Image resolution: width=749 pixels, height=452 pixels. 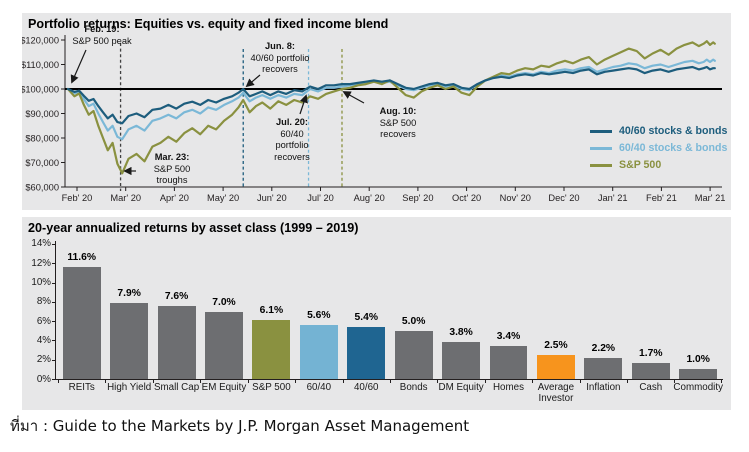 What do you see at coordinates (40, 65) in the screenshot?
I see `y-tick-label: $110,000` at bounding box center [40, 65].